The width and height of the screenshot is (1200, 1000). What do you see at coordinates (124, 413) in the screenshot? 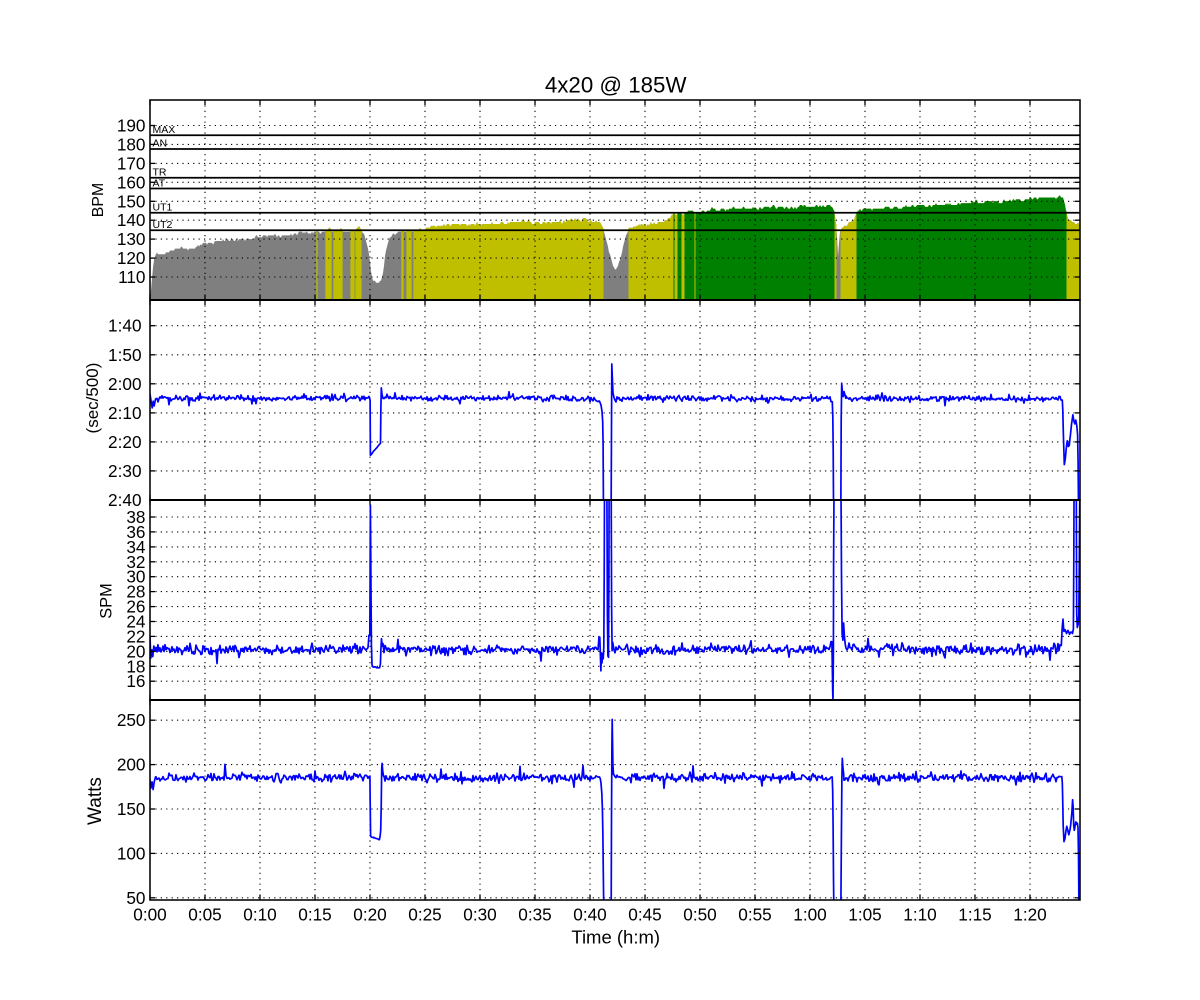
I see `svg-text: 2:10` at bounding box center [124, 413].